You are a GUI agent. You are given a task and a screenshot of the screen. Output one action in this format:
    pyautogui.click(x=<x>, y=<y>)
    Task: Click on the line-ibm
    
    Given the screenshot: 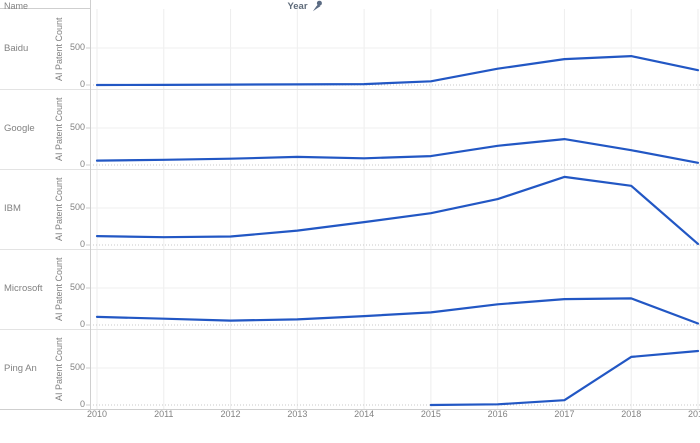 What is the action you would take?
    pyautogui.click(x=397, y=210)
    